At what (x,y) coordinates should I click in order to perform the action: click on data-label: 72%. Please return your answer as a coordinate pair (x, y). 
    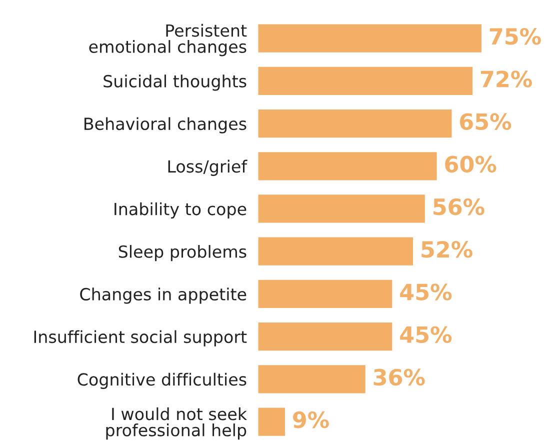
    Looking at the image, I should click on (506, 79).